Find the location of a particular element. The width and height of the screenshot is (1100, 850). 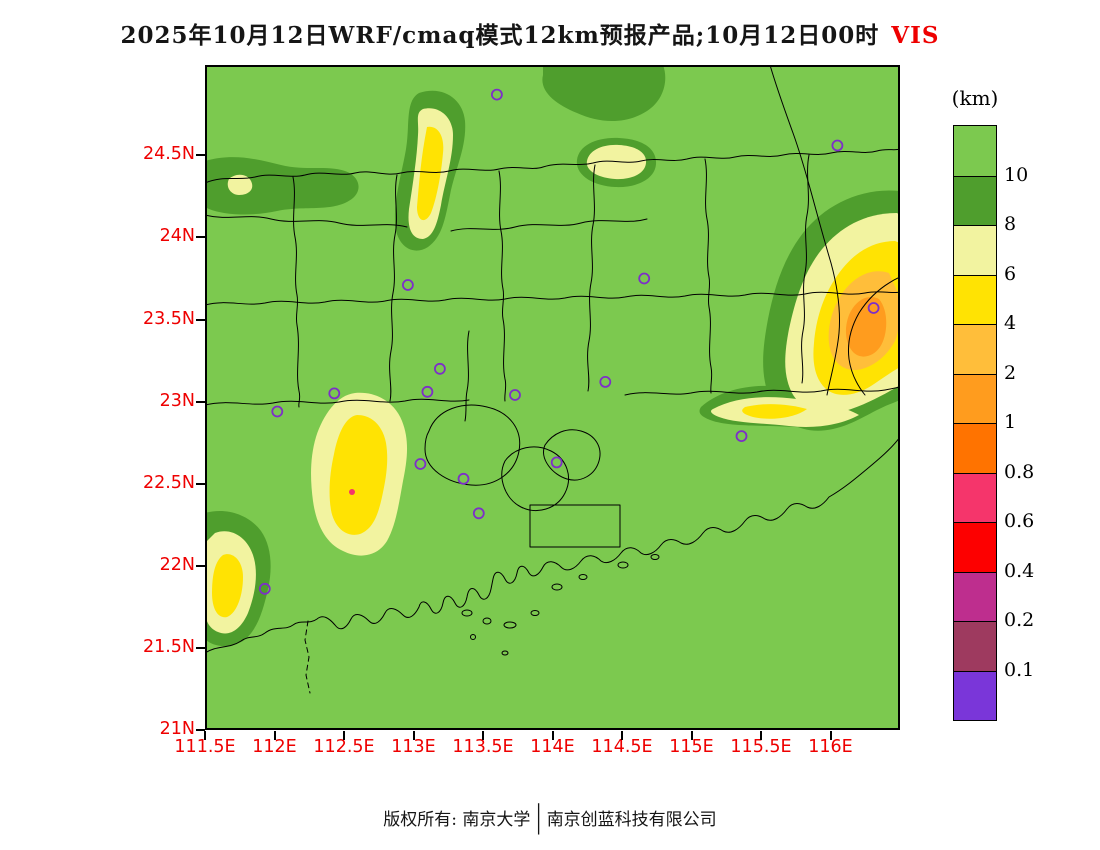

lon-tick-label: 111.5E is located at coordinates (205, 747).